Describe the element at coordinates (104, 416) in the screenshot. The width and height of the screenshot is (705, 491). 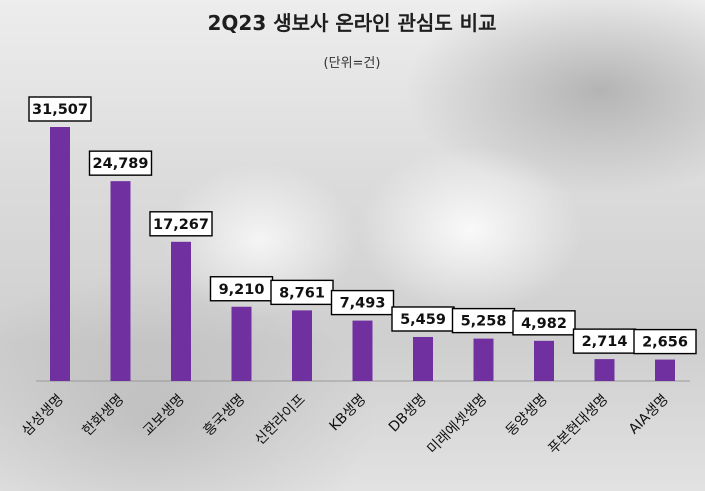
I see `category-label: 한화생명` at that location.